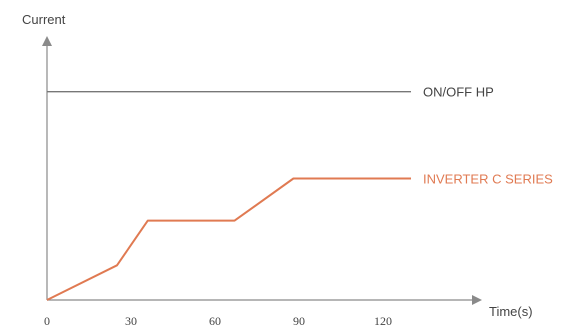 This screenshot has height=331, width=573. Describe the element at coordinates (47, 321) in the screenshot. I see `x-tick-label: 0` at that location.